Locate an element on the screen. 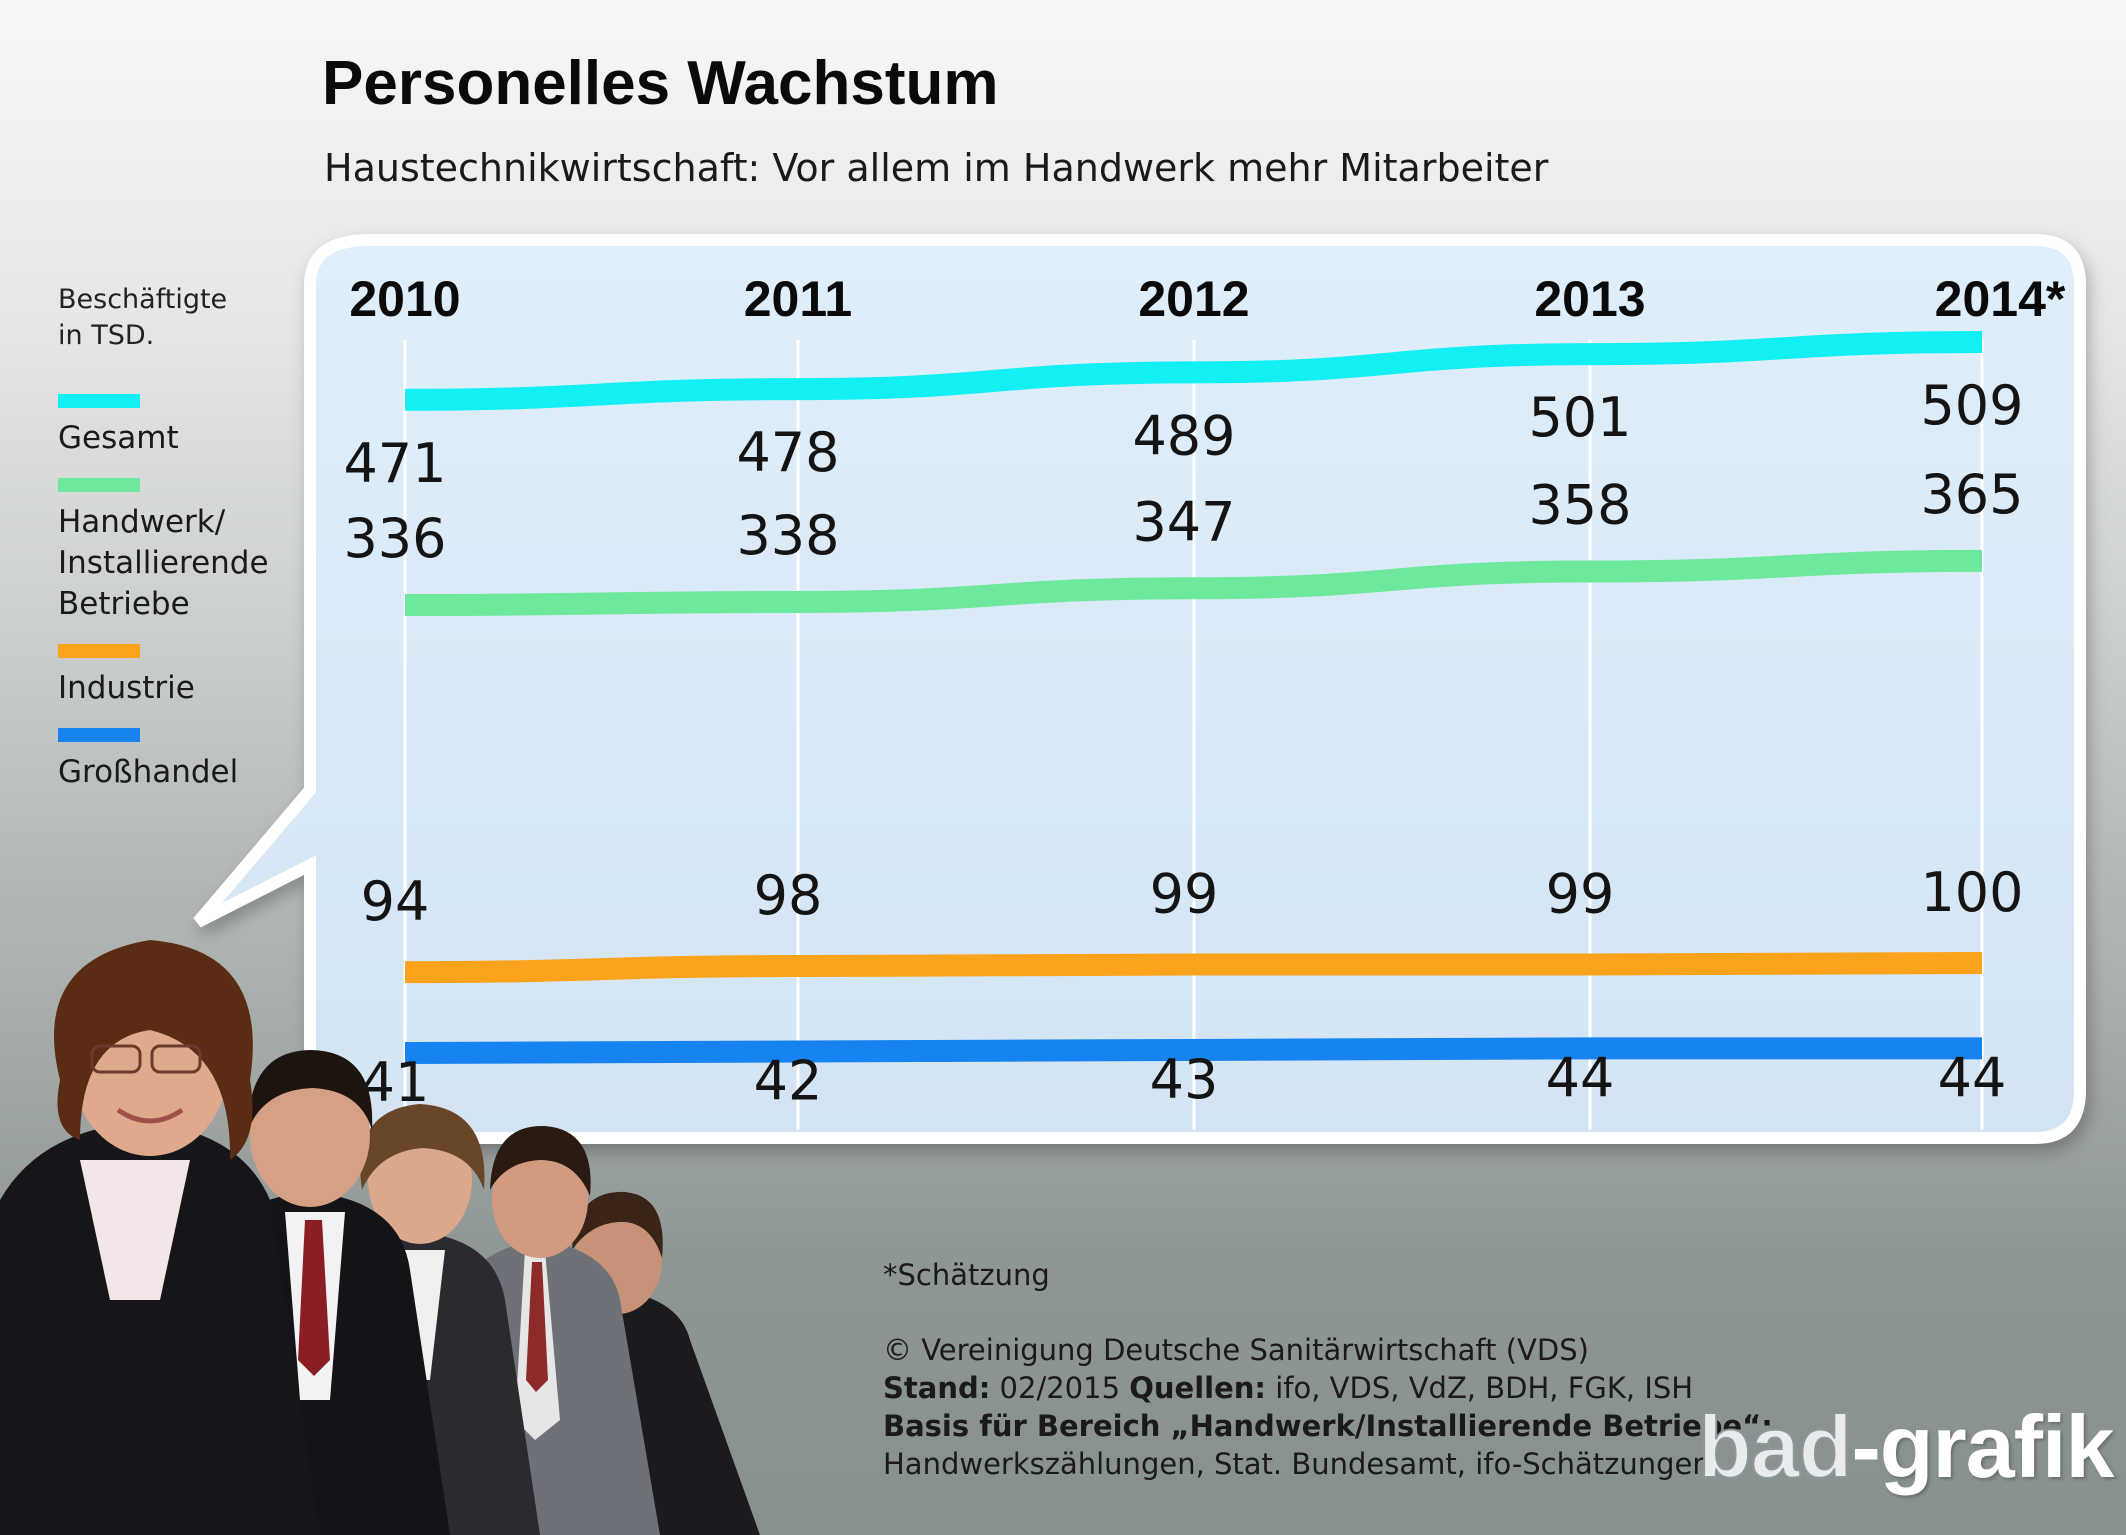  legend-label-gesamt: Gesamt is located at coordinates (118, 438).